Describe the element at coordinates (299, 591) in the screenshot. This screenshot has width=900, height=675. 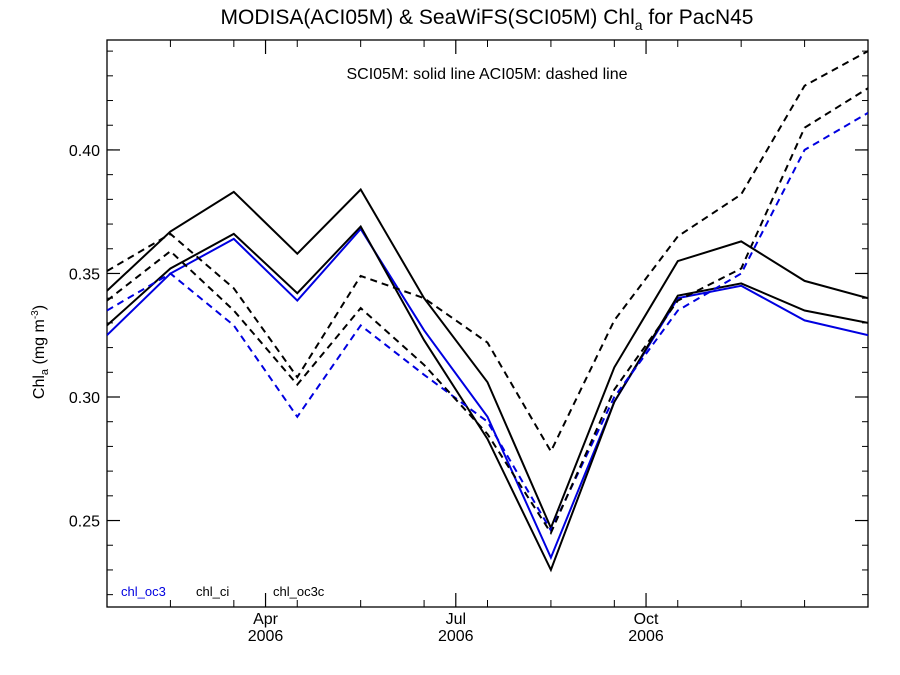
I see `legend-item-chl-oc3c: chl_oc3c` at that location.